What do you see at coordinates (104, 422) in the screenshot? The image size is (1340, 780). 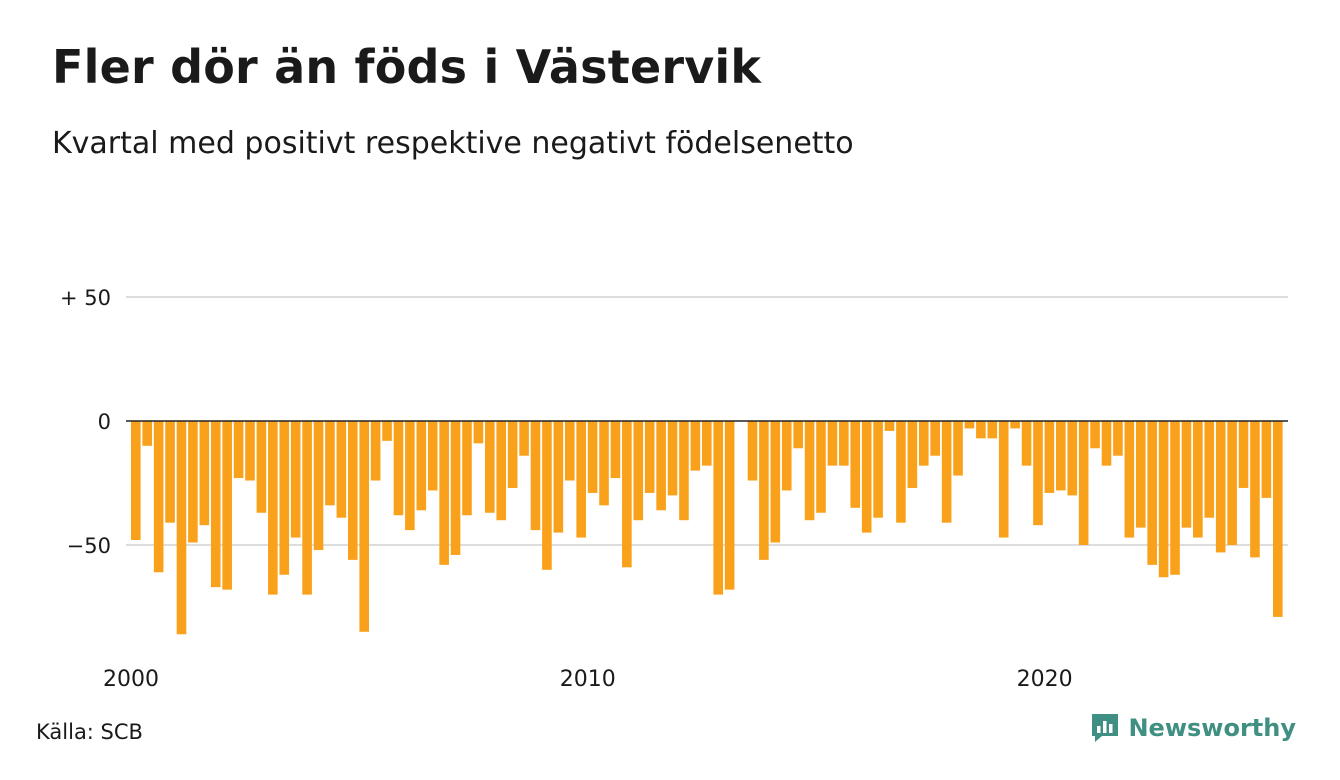 I see `y-tick-label: 0` at bounding box center [104, 422].